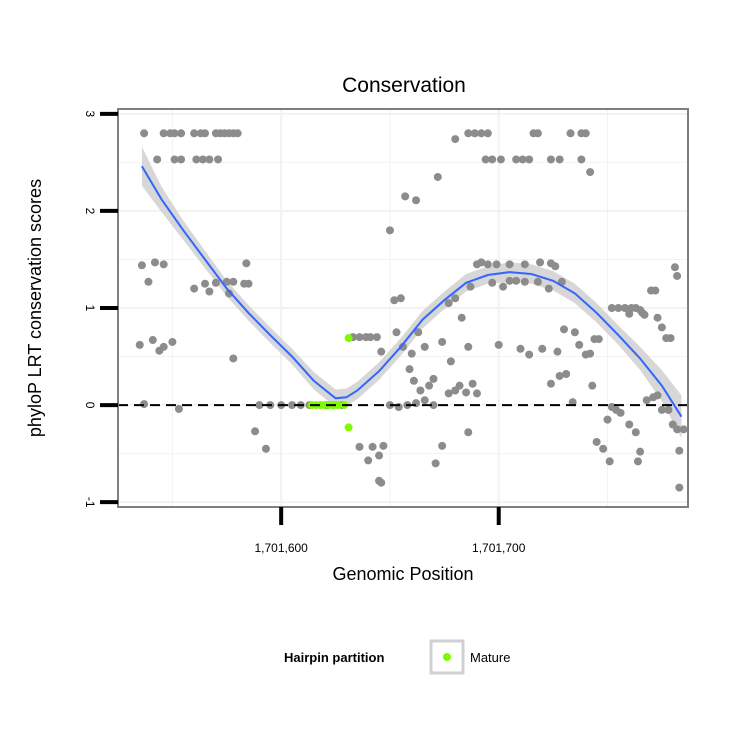  Describe the element at coordinates (447, 657) in the screenshot. I see `legend-key-box` at that location.